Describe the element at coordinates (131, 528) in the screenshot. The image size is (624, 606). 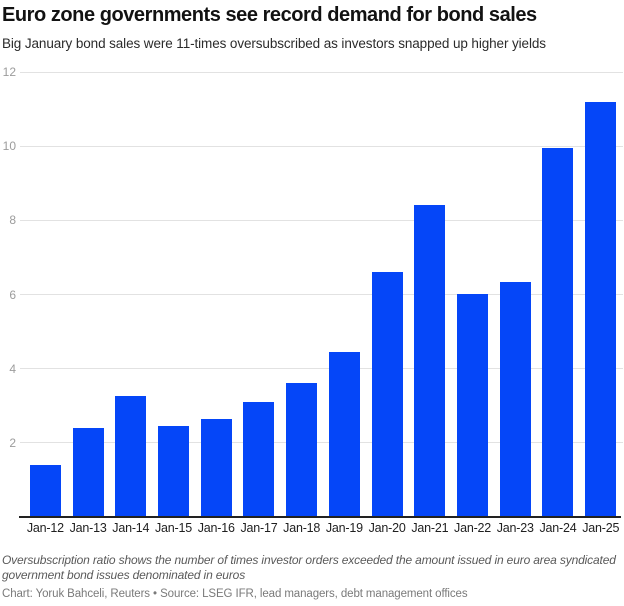
I see `x-axis-label-jan-14: Jan-14` at that location.